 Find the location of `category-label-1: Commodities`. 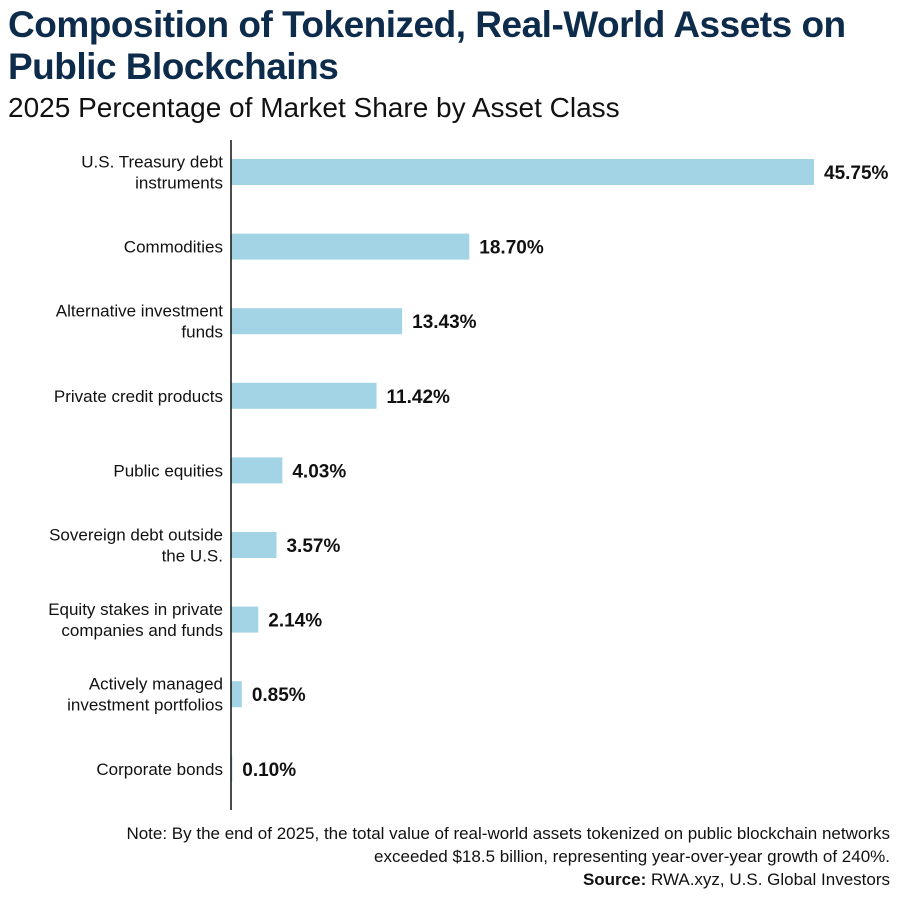

category-label-1: Commodities is located at coordinates (173, 247).